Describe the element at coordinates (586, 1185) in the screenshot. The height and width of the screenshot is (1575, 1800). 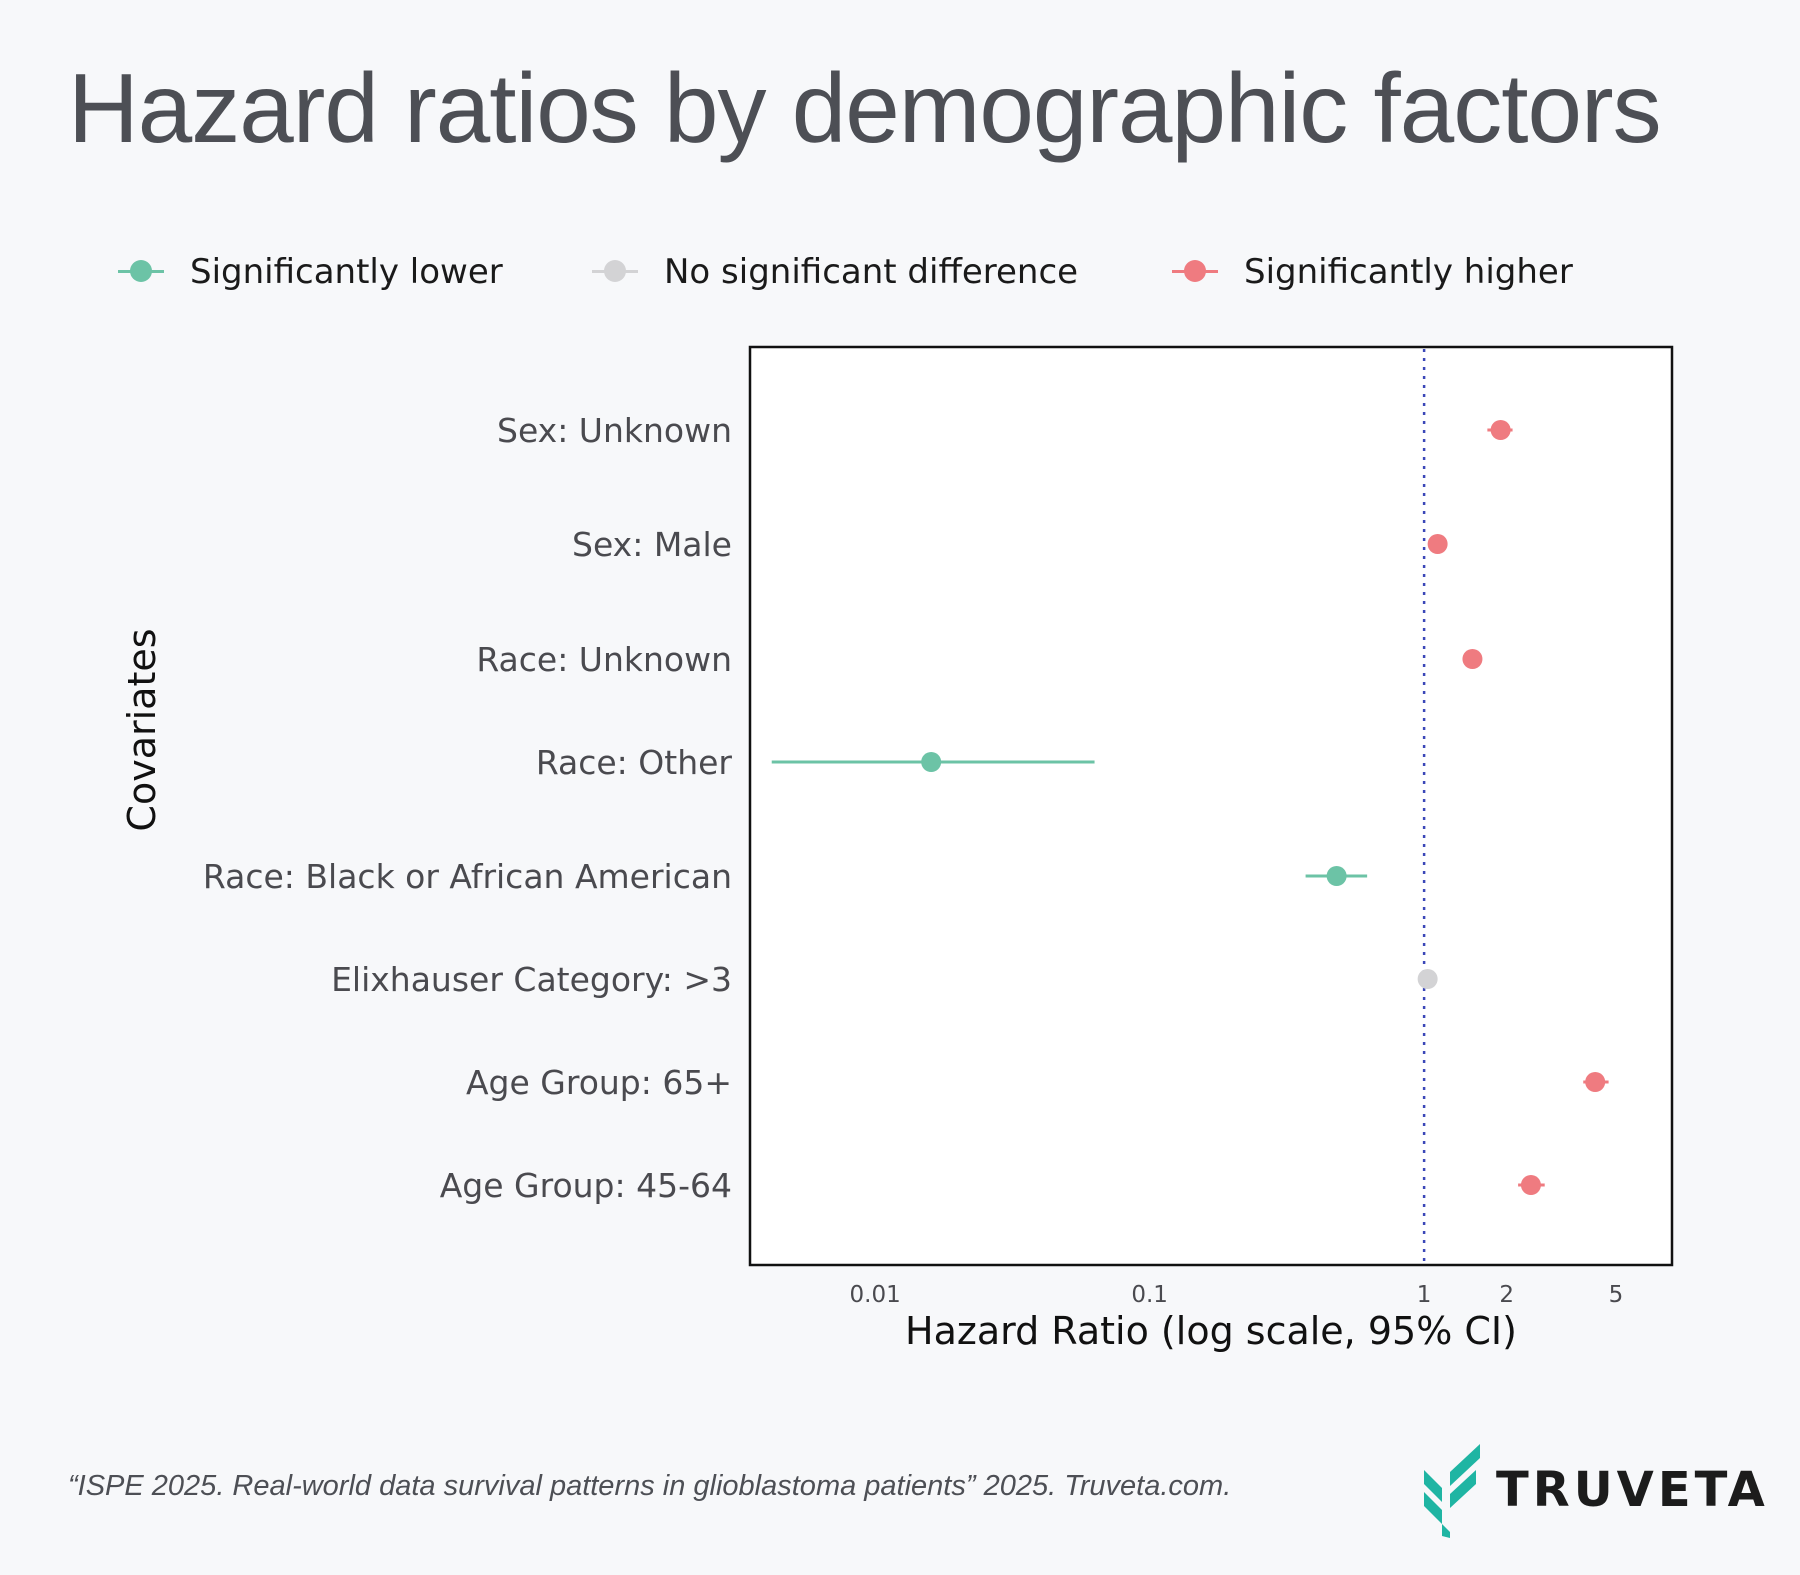
I see `y-tick-label: Age Group: 45-64` at that location.